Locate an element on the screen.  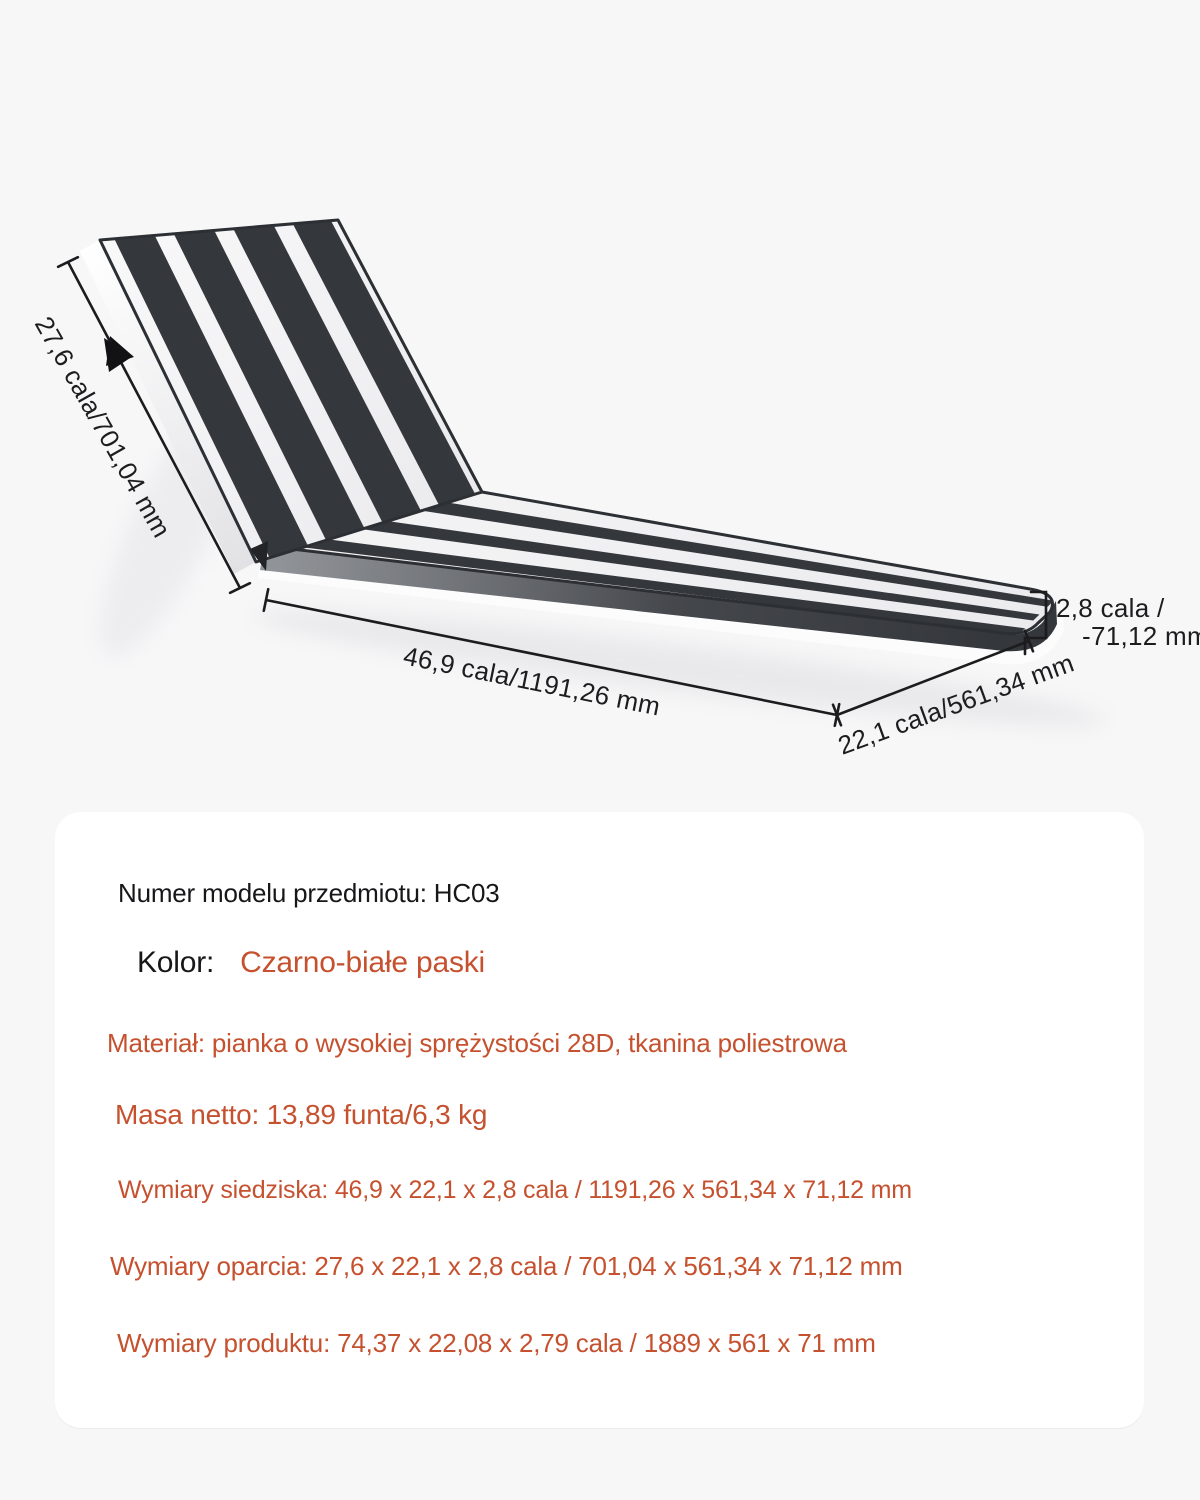
fold-wedge is located at coordinates (259, 556).